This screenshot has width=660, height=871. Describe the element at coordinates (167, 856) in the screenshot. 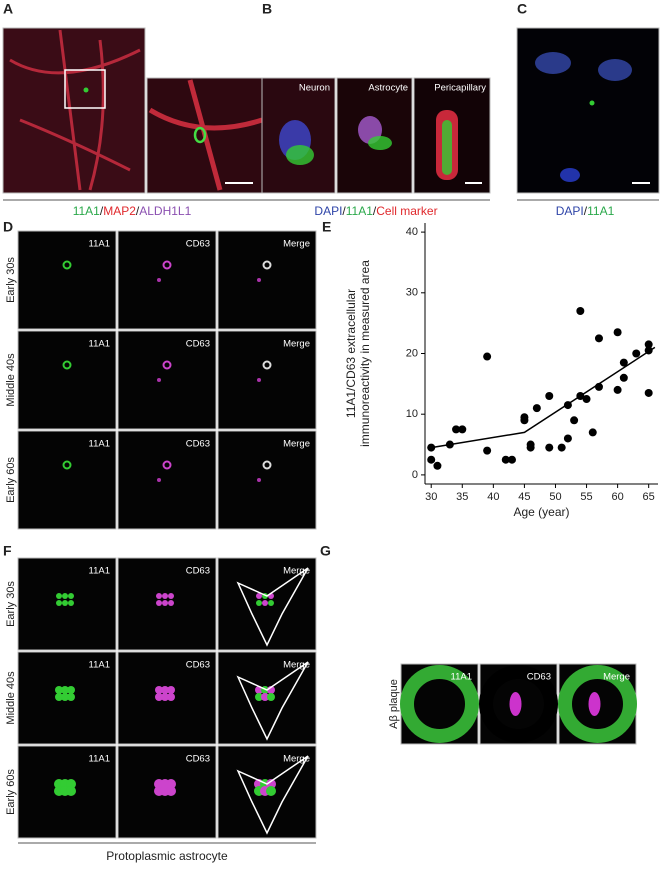

I see `caption: Protoplasmic astrocyte` at that location.